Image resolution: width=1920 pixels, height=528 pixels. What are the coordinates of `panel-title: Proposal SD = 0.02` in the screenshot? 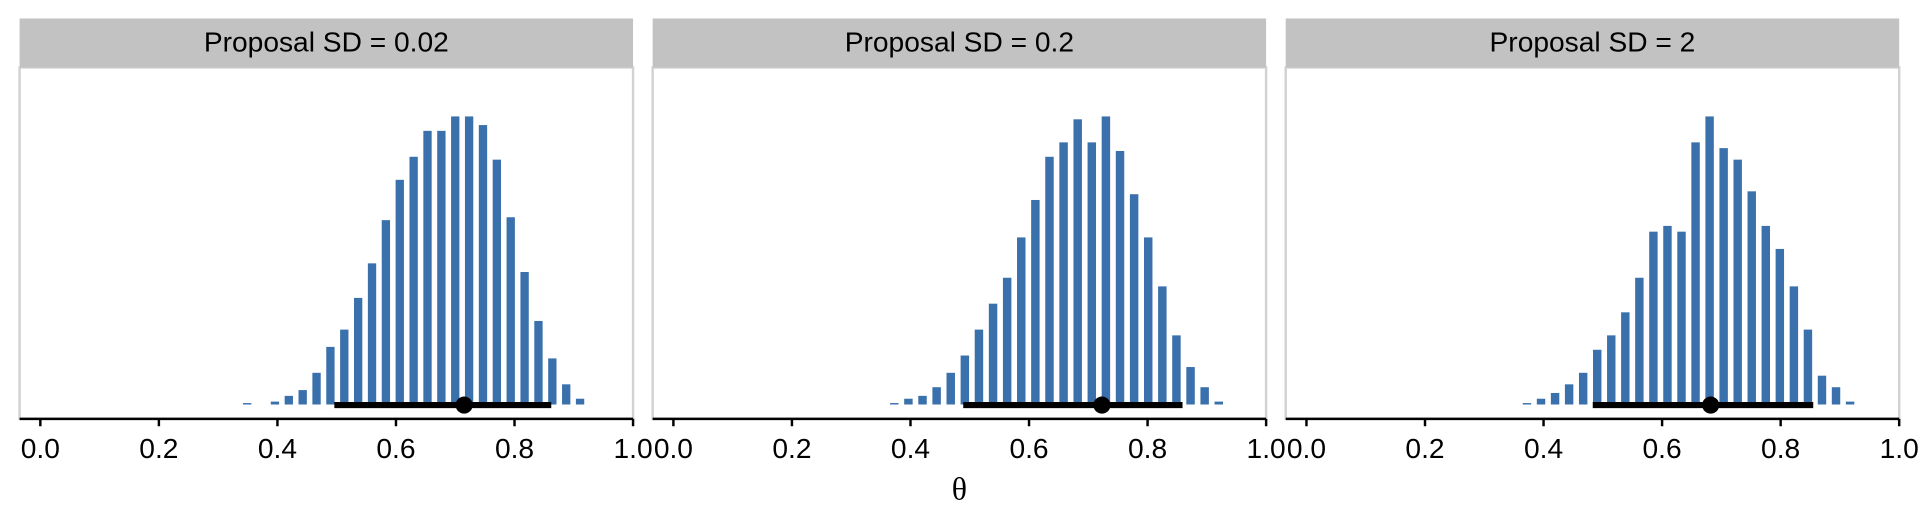 It's located at (326, 42).